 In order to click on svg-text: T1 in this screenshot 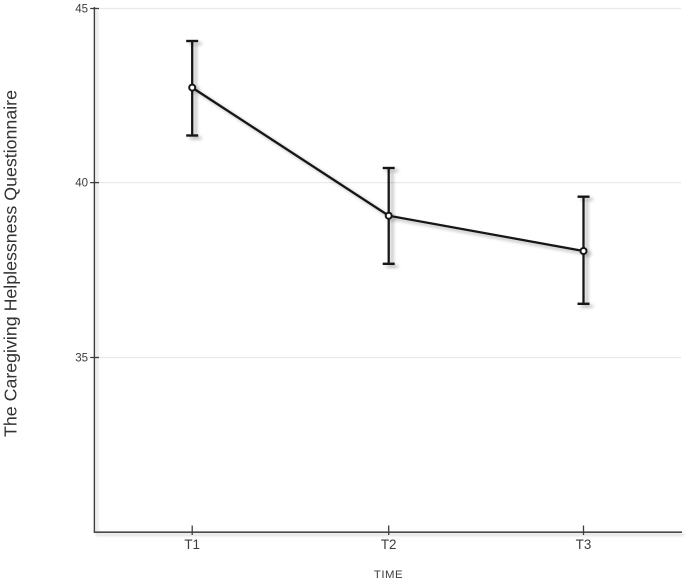, I will do `click(192, 544)`.